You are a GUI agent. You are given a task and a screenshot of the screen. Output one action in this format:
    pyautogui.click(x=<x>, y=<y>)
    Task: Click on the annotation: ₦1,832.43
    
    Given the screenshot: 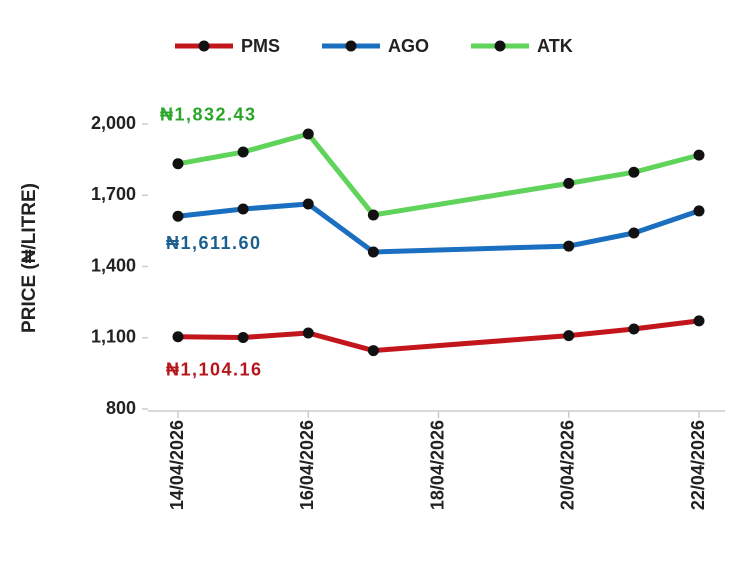 What is the action you would take?
    pyautogui.click(x=208, y=115)
    